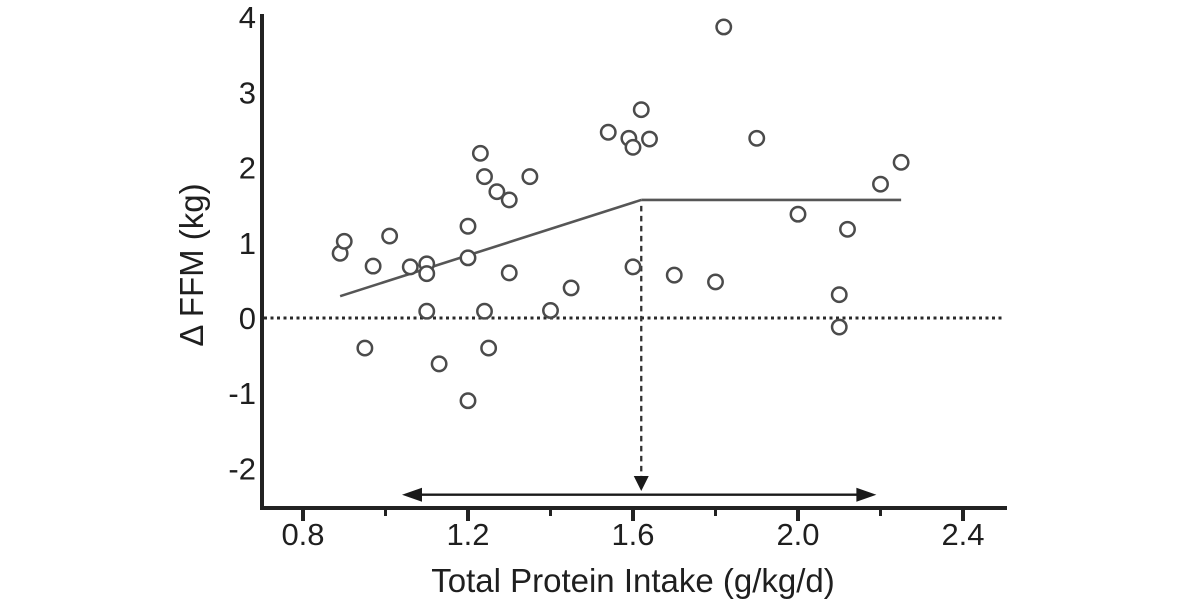 Image resolution: width=1200 pixels, height=605 pixels. I want to click on ci-arrowhead-left, so click(412, 494).